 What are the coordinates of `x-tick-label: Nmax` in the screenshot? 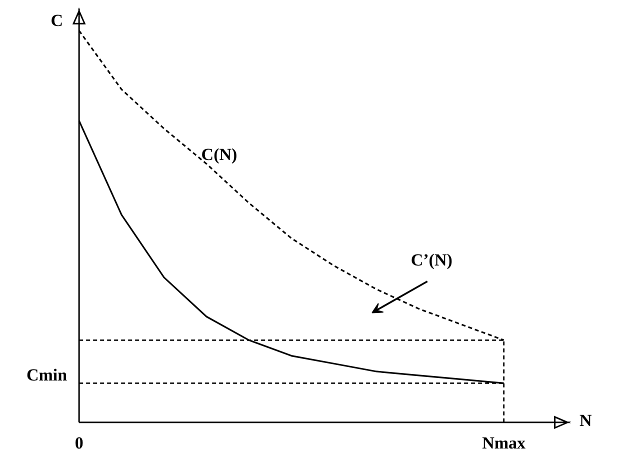 It's located at (504, 442).